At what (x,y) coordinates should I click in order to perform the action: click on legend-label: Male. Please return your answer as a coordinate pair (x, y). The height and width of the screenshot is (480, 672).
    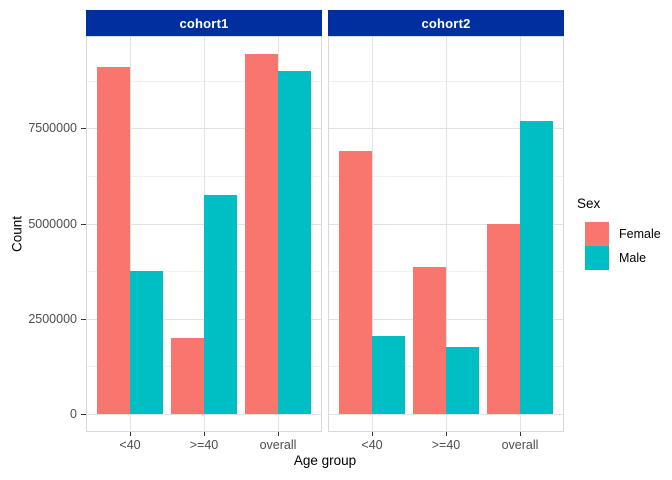
    Looking at the image, I should click on (633, 258).